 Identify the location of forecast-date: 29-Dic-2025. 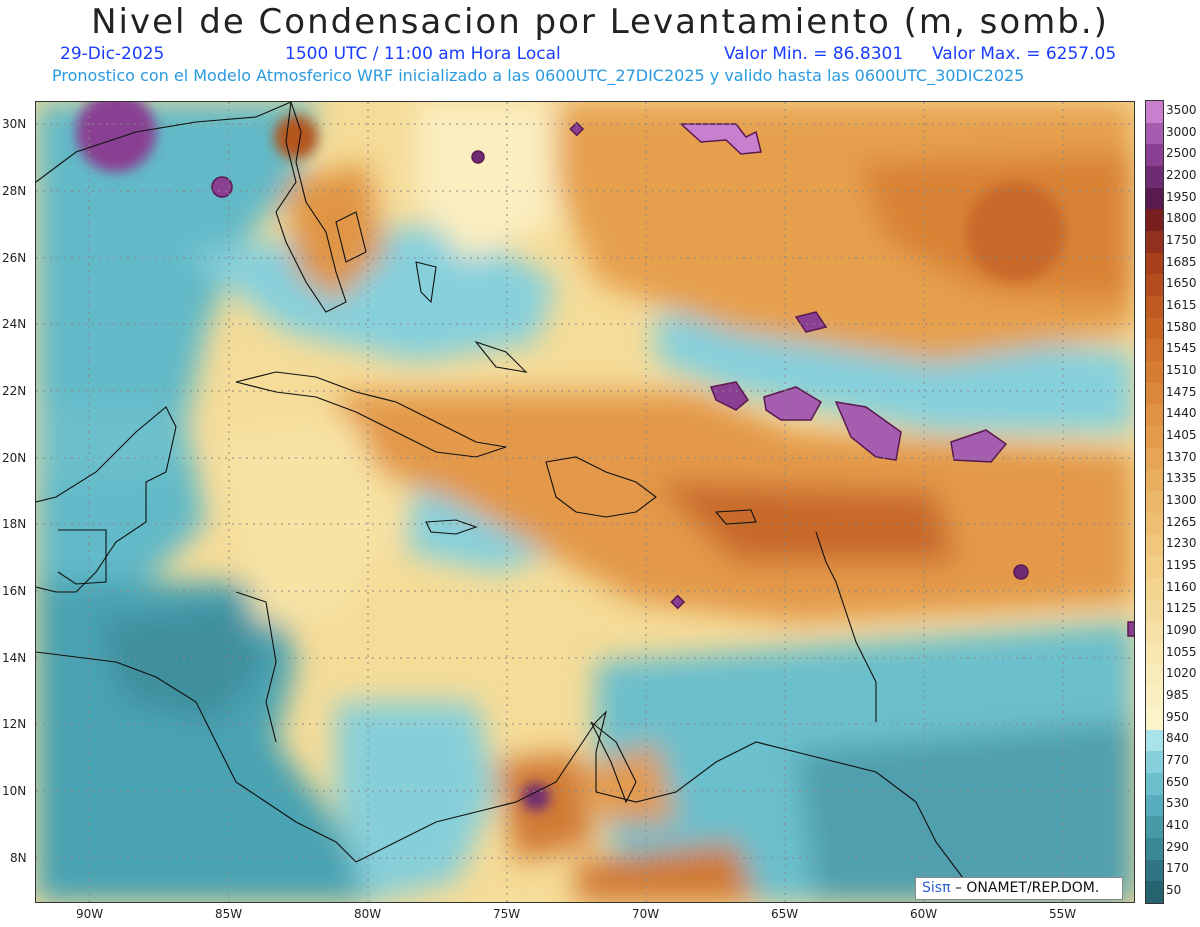
(112, 54).